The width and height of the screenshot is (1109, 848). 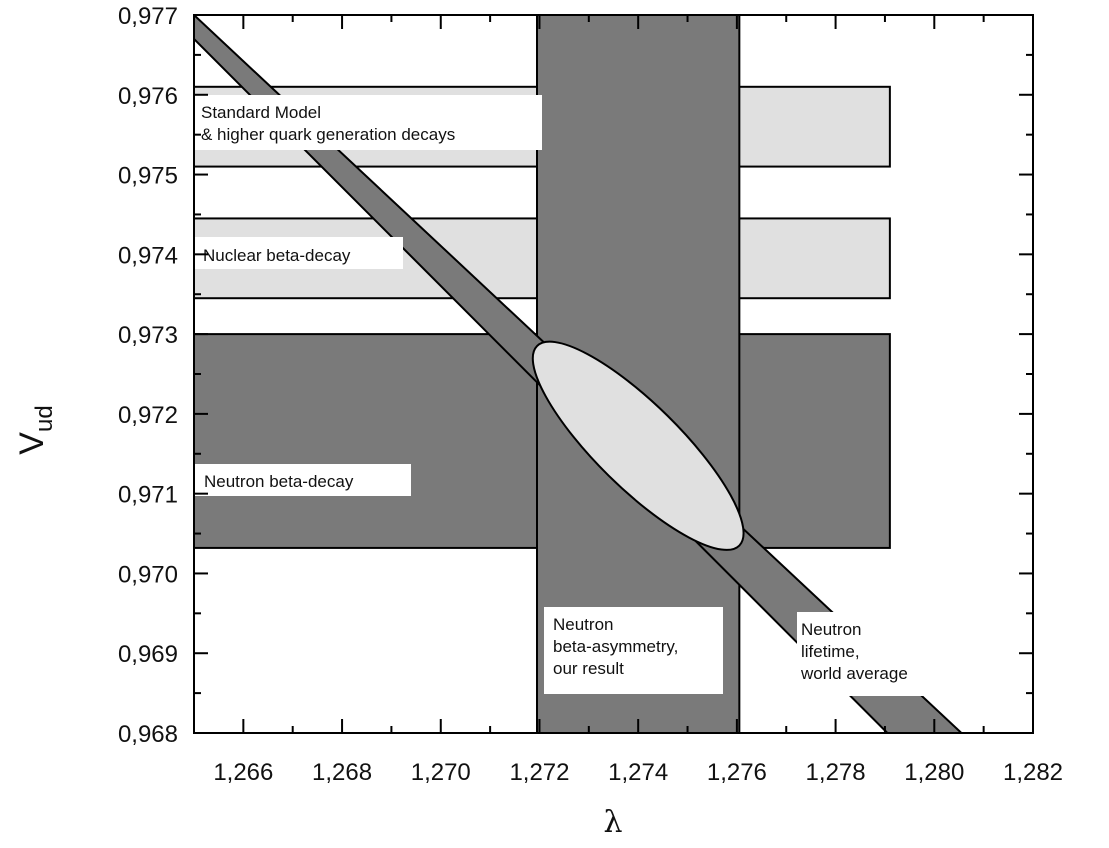 I want to click on y-tick-label: 0,976, so click(x=148, y=96).